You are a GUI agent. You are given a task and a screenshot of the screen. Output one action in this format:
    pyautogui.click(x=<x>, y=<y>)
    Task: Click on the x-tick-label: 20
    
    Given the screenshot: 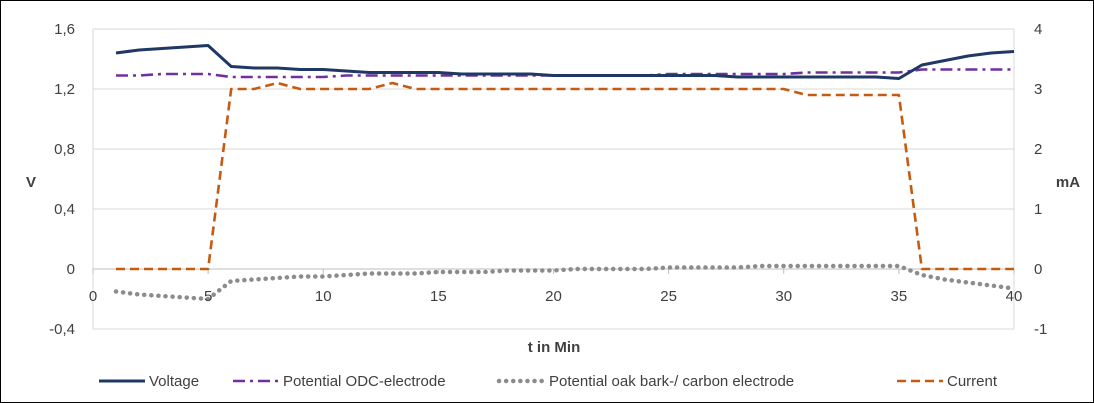 What is the action you would take?
    pyautogui.click(x=553, y=296)
    